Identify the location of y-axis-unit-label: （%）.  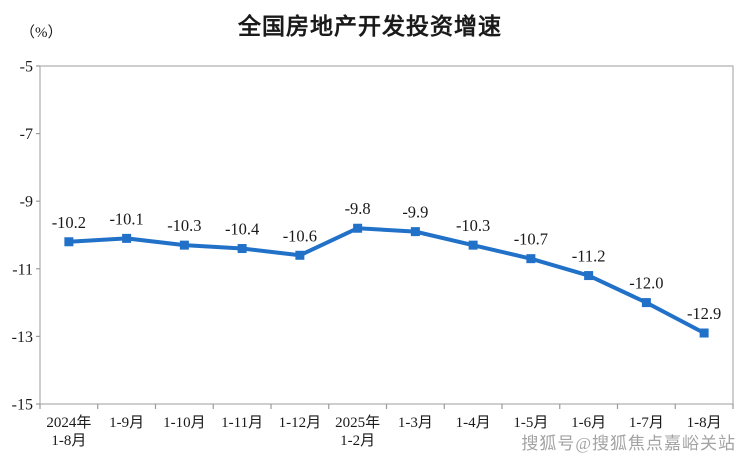
(41, 33).